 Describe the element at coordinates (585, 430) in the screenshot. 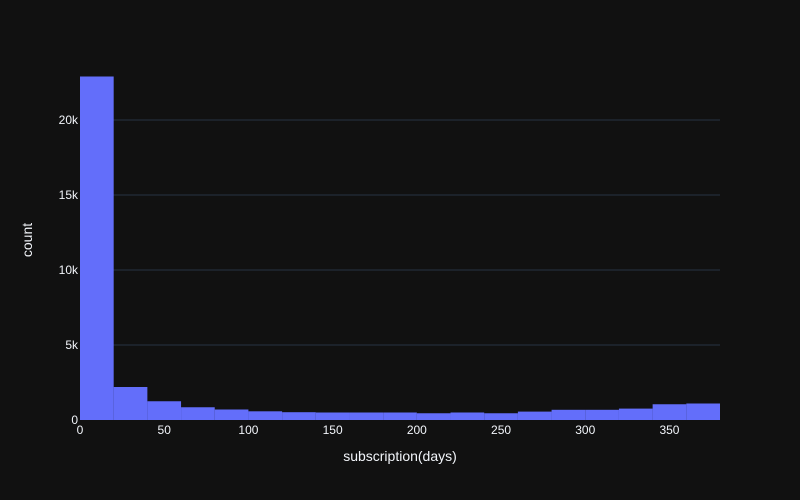

I see `x-tick-label: 300` at that location.